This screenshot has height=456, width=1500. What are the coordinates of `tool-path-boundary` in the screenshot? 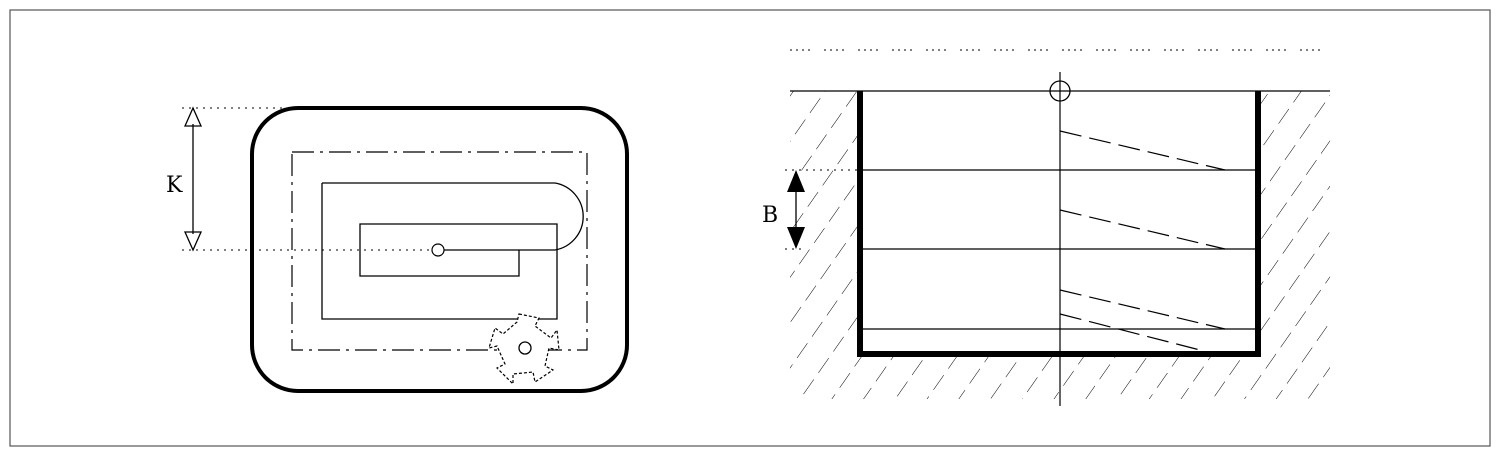 It's located at (439, 251).